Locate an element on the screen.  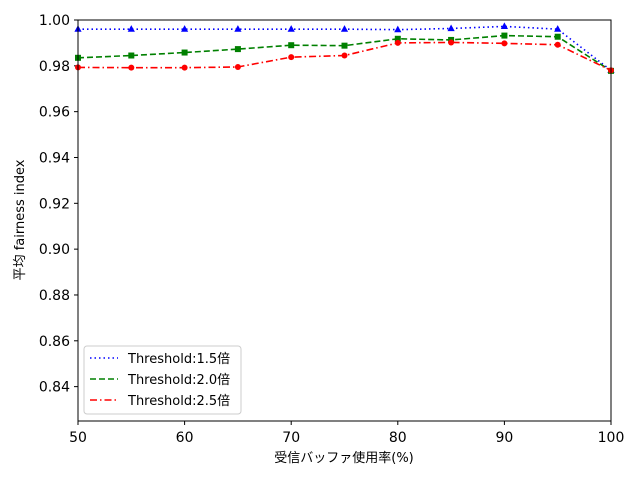
legend-item: Threshold:2.5倍 is located at coordinates (160, 401).